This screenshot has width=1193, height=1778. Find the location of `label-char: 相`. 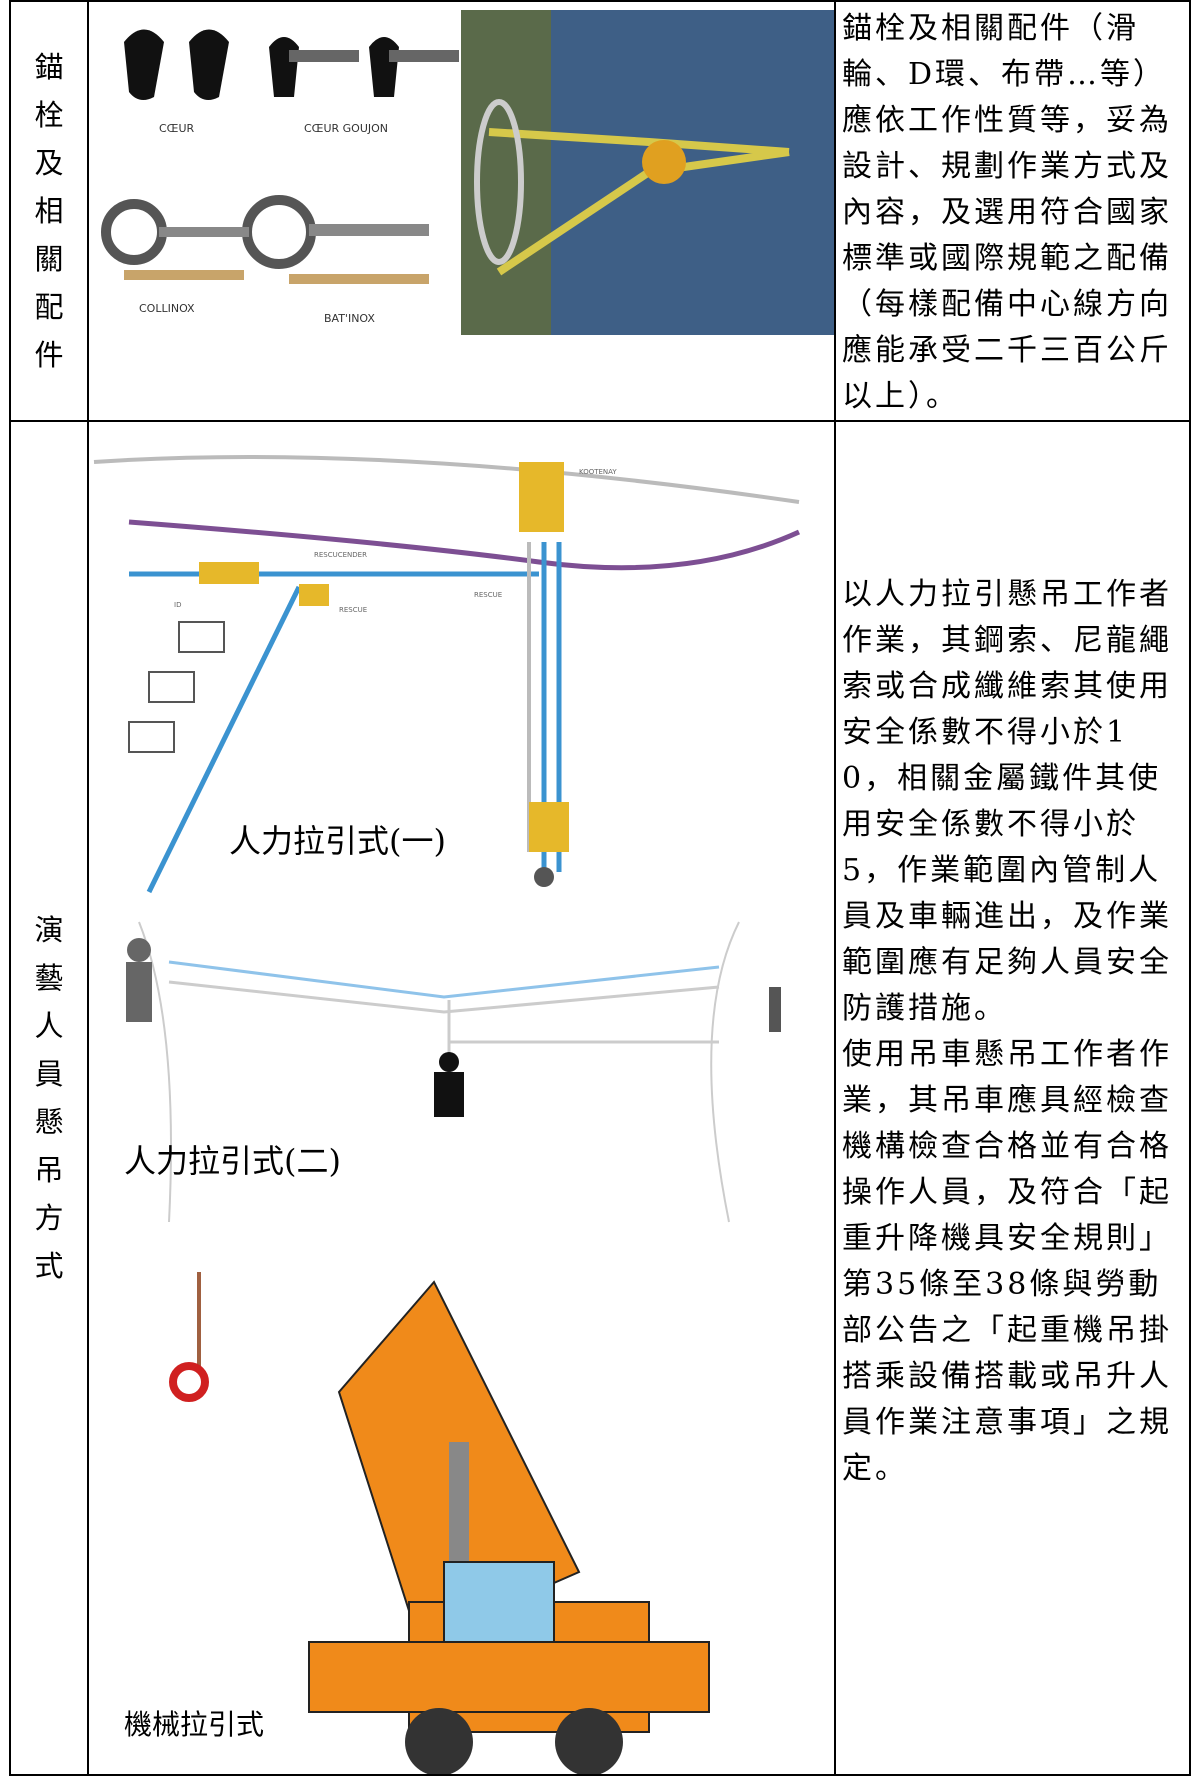

label-char: 相 is located at coordinates (49, 211).